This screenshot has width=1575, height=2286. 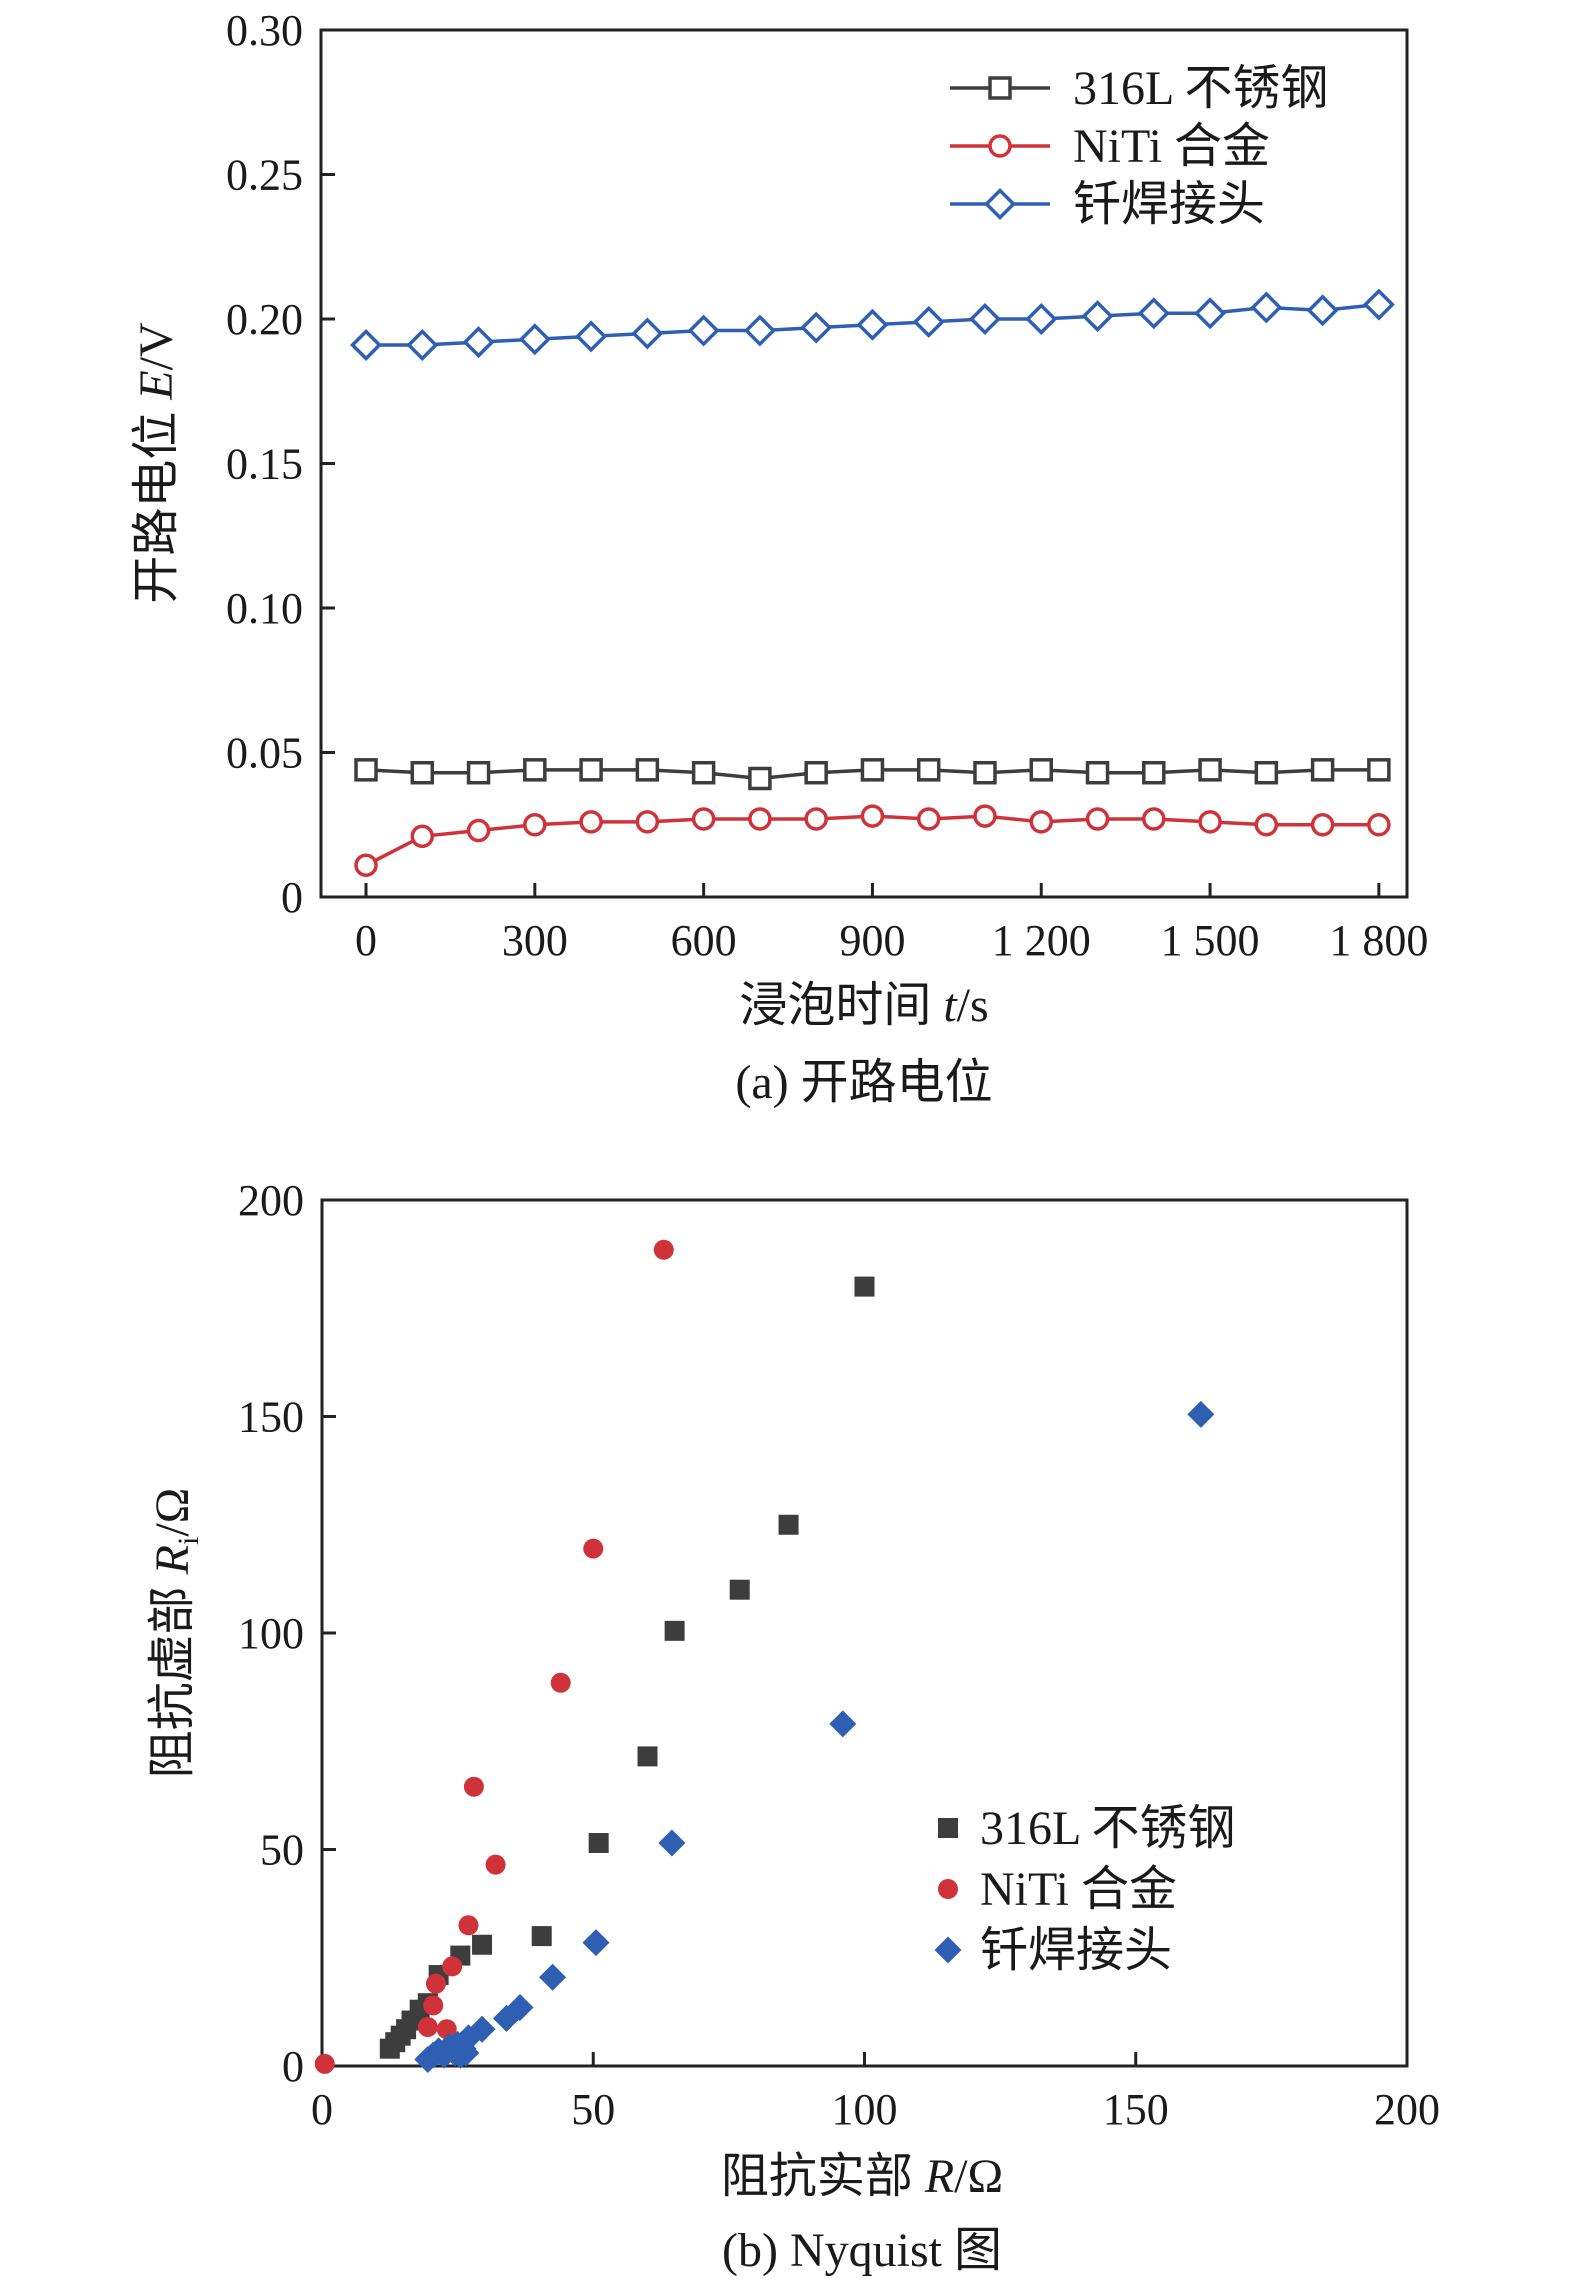 I want to click on x-tick-label: 100, so click(x=865, y=2109).